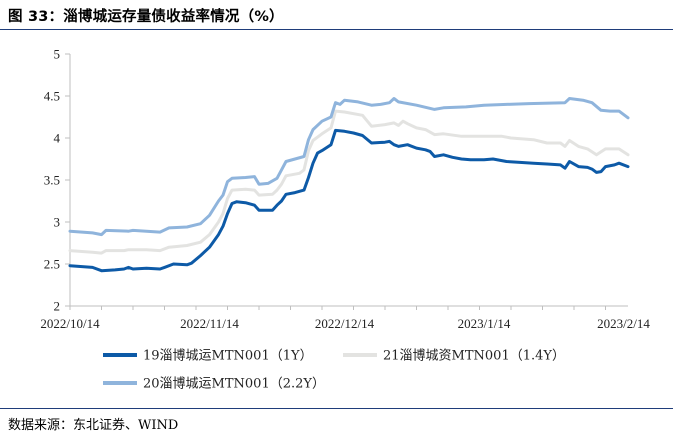  Describe the element at coordinates (623, 323) in the screenshot. I see `x-tick-label: 2023/2/14` at that location.